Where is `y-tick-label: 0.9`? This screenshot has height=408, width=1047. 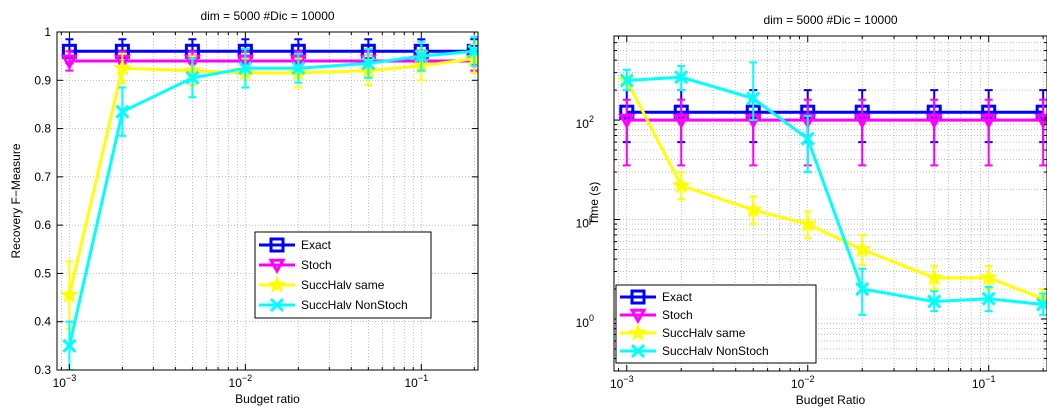 y-tick-label: 0.9 is located at coordinates (42, 80).